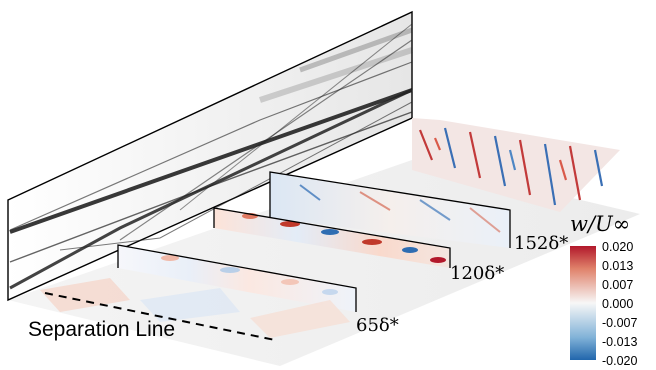  Describe the element at coordinates (620, 323) in the screenshot. I see `colorbar-tick: -0.007` at that location.